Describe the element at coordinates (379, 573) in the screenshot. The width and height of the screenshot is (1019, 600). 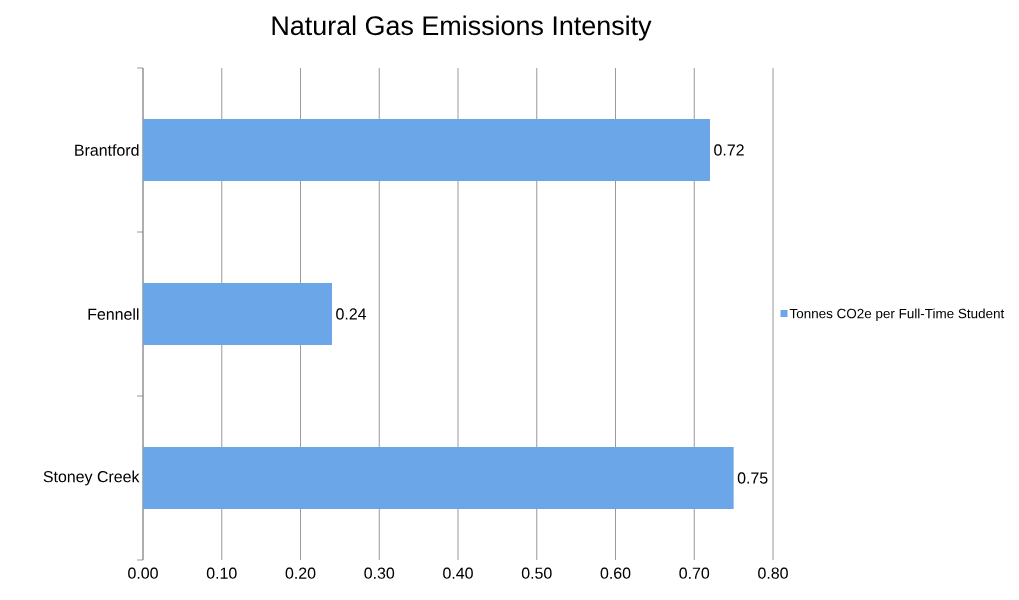
I see `x-tick-label: 0.30` at that location.